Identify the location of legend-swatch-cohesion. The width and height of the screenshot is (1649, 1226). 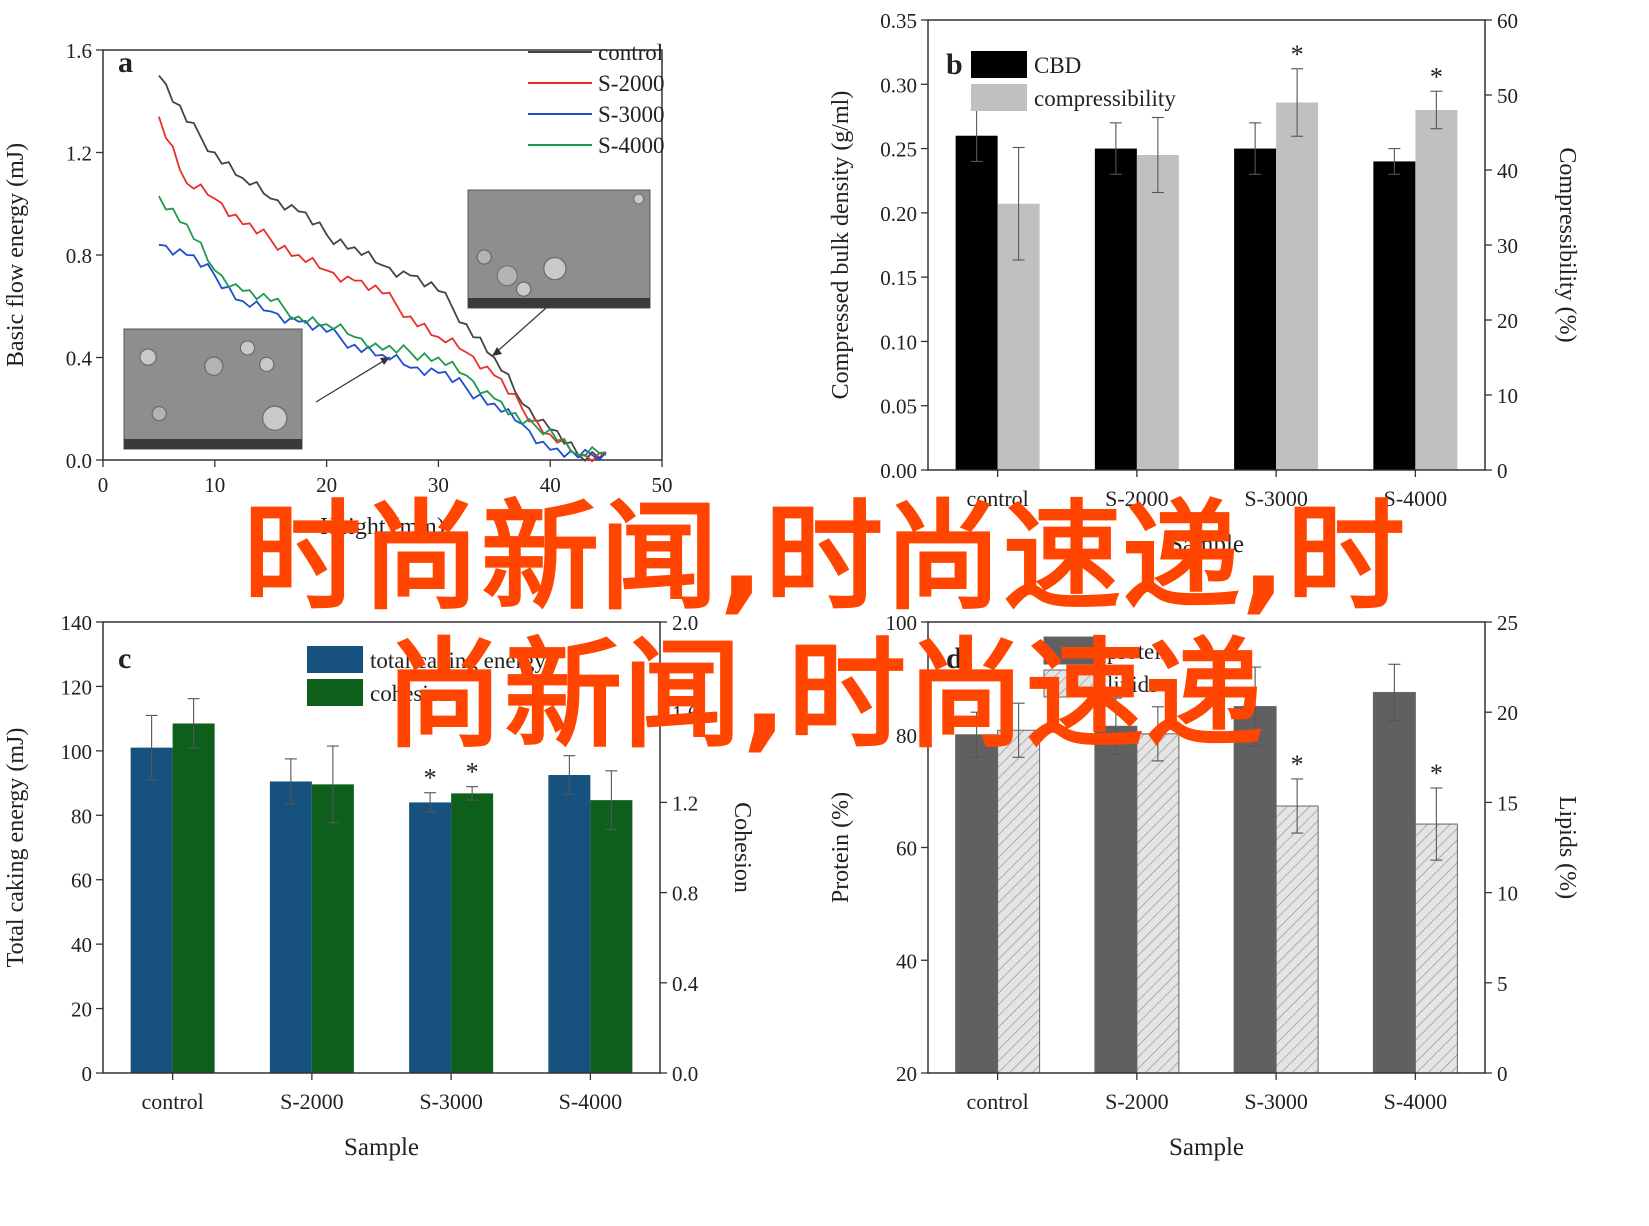
(335, 692).